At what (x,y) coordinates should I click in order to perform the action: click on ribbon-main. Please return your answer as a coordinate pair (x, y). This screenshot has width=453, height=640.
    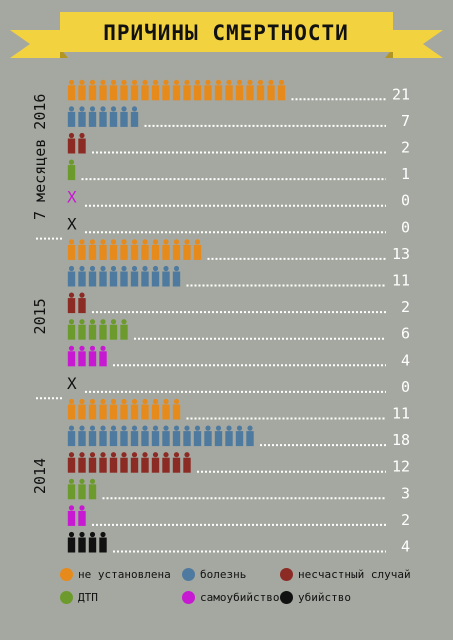
    Looking at the image, I should click on (226, 32).